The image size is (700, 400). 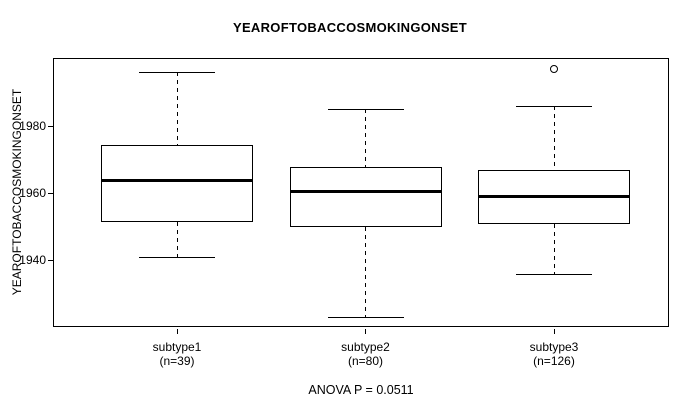 I want to click on group-label-name: subtype3, so click(x=554, y=347).